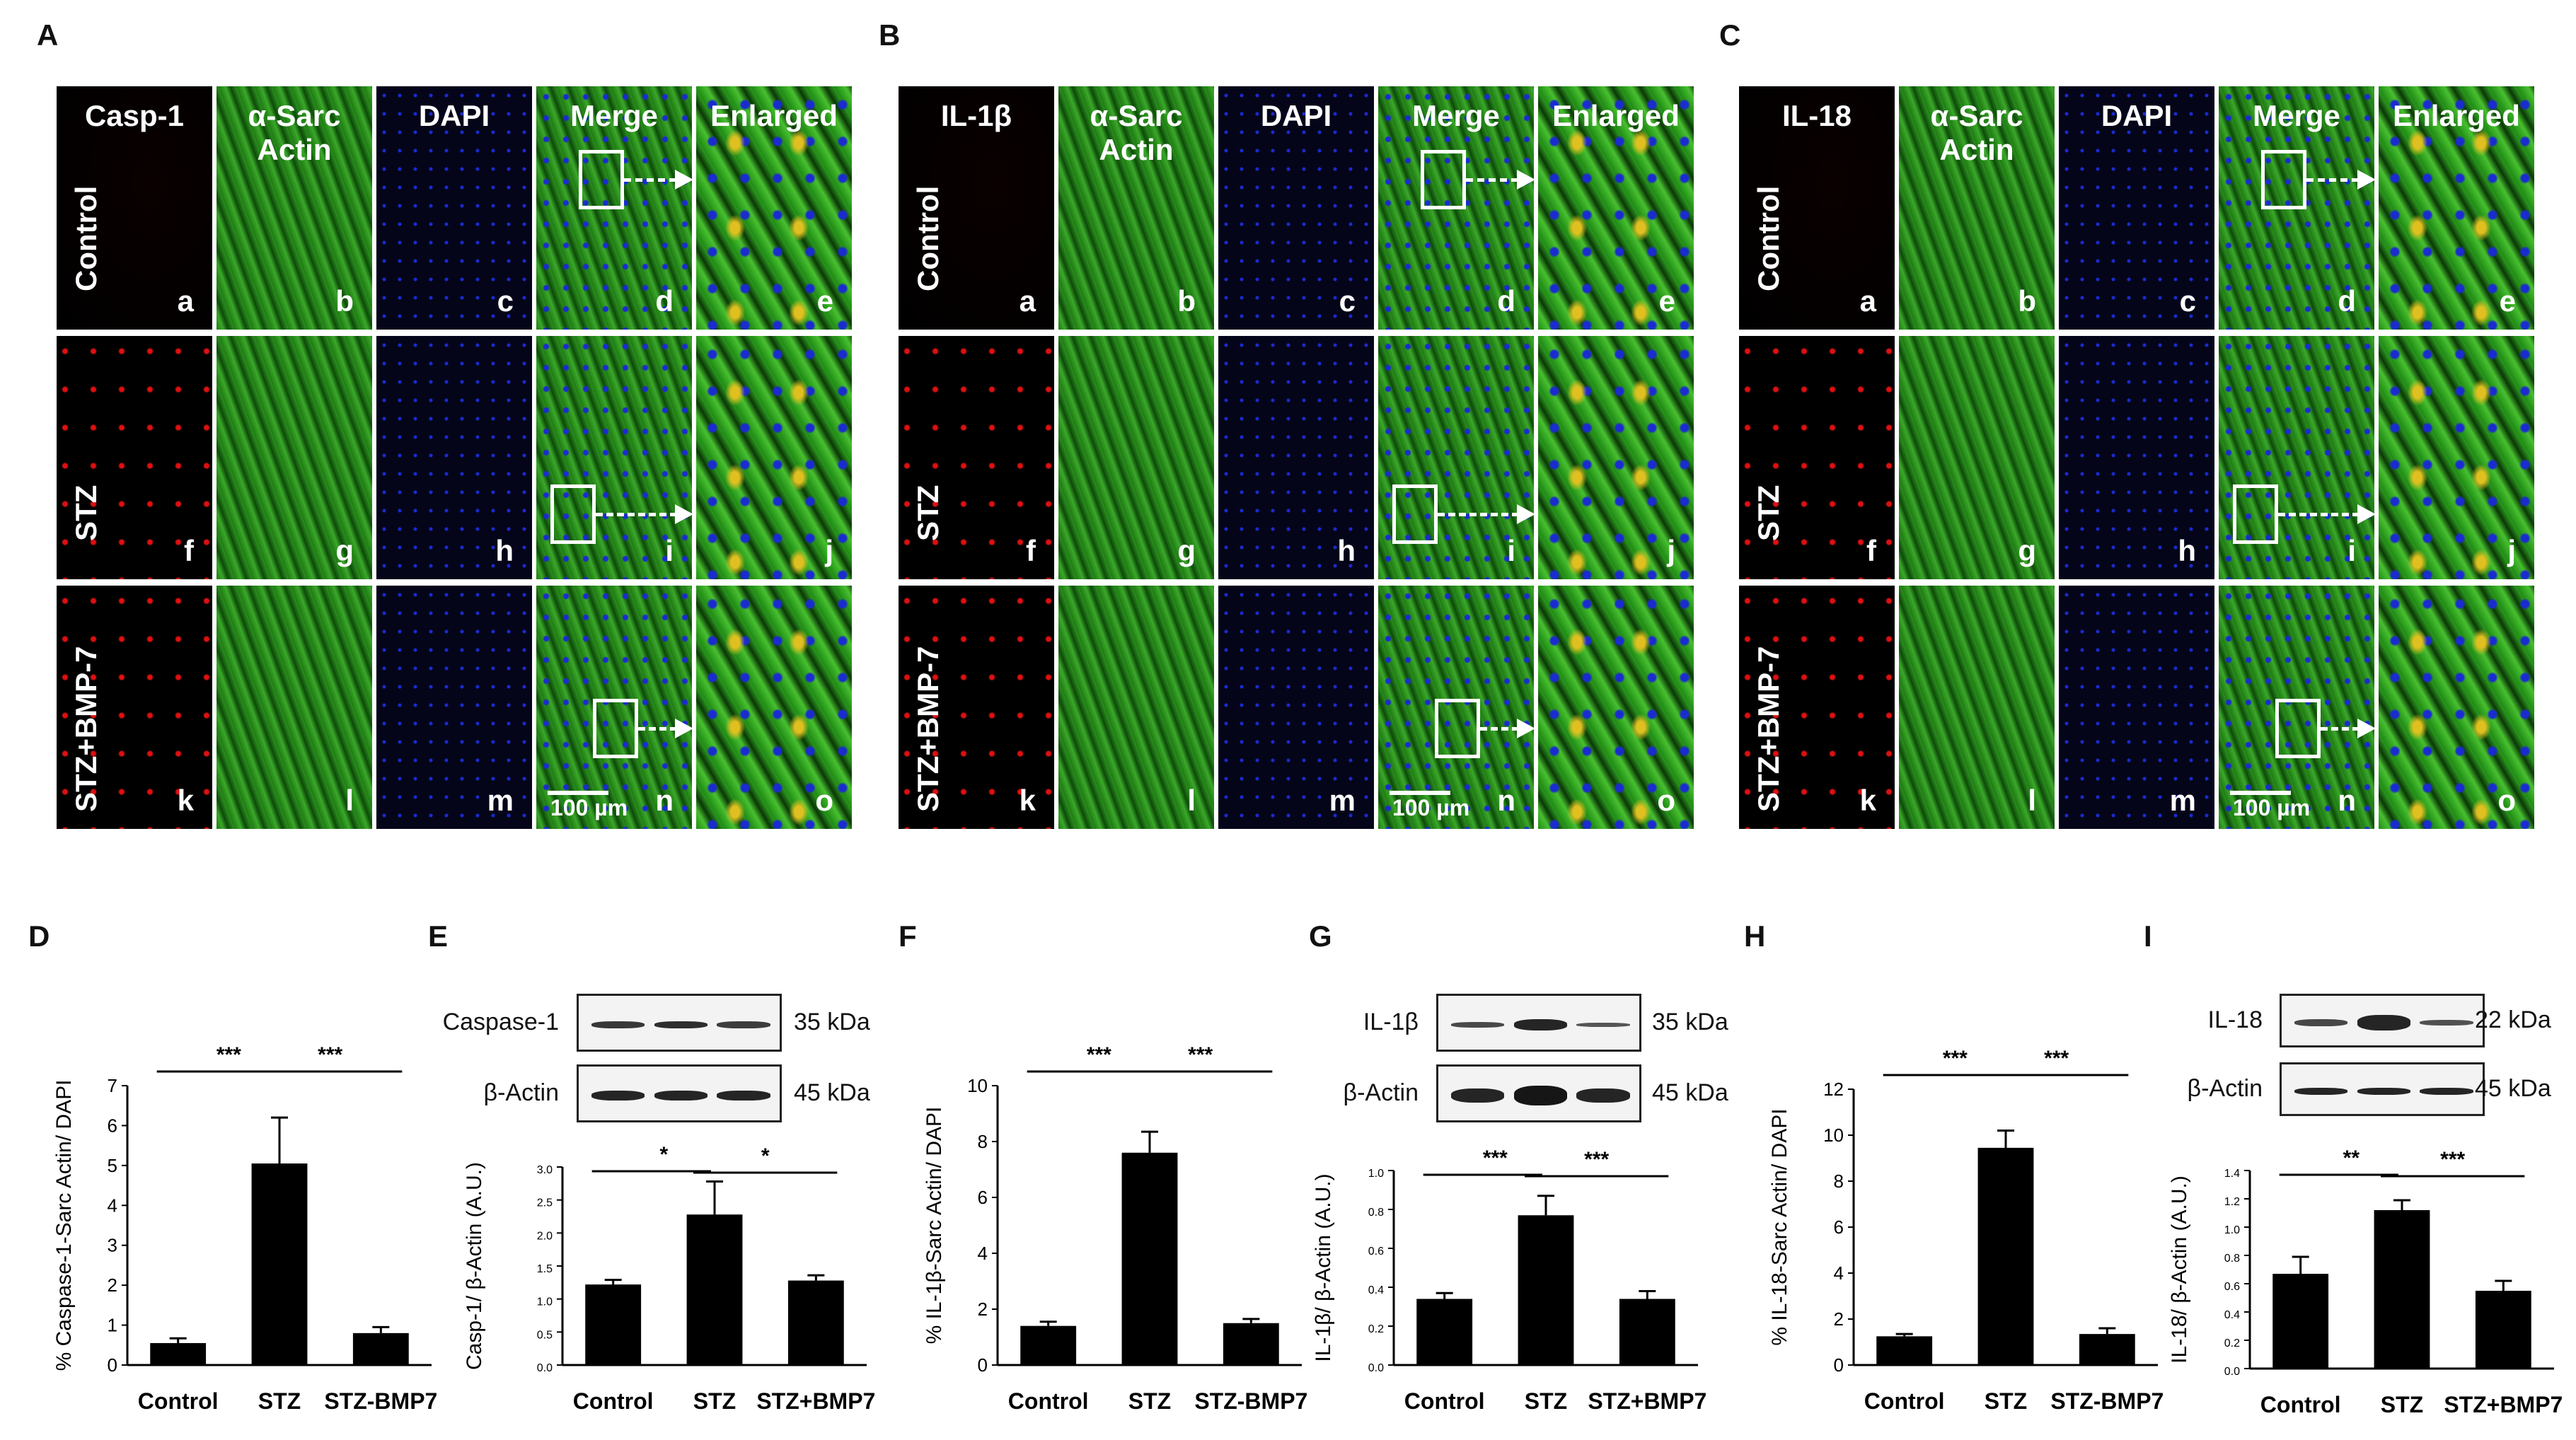 The height and width of the screenshot is (1440, 2576). I want to click on y-tick-label: 2.5, so click(545, 1203).